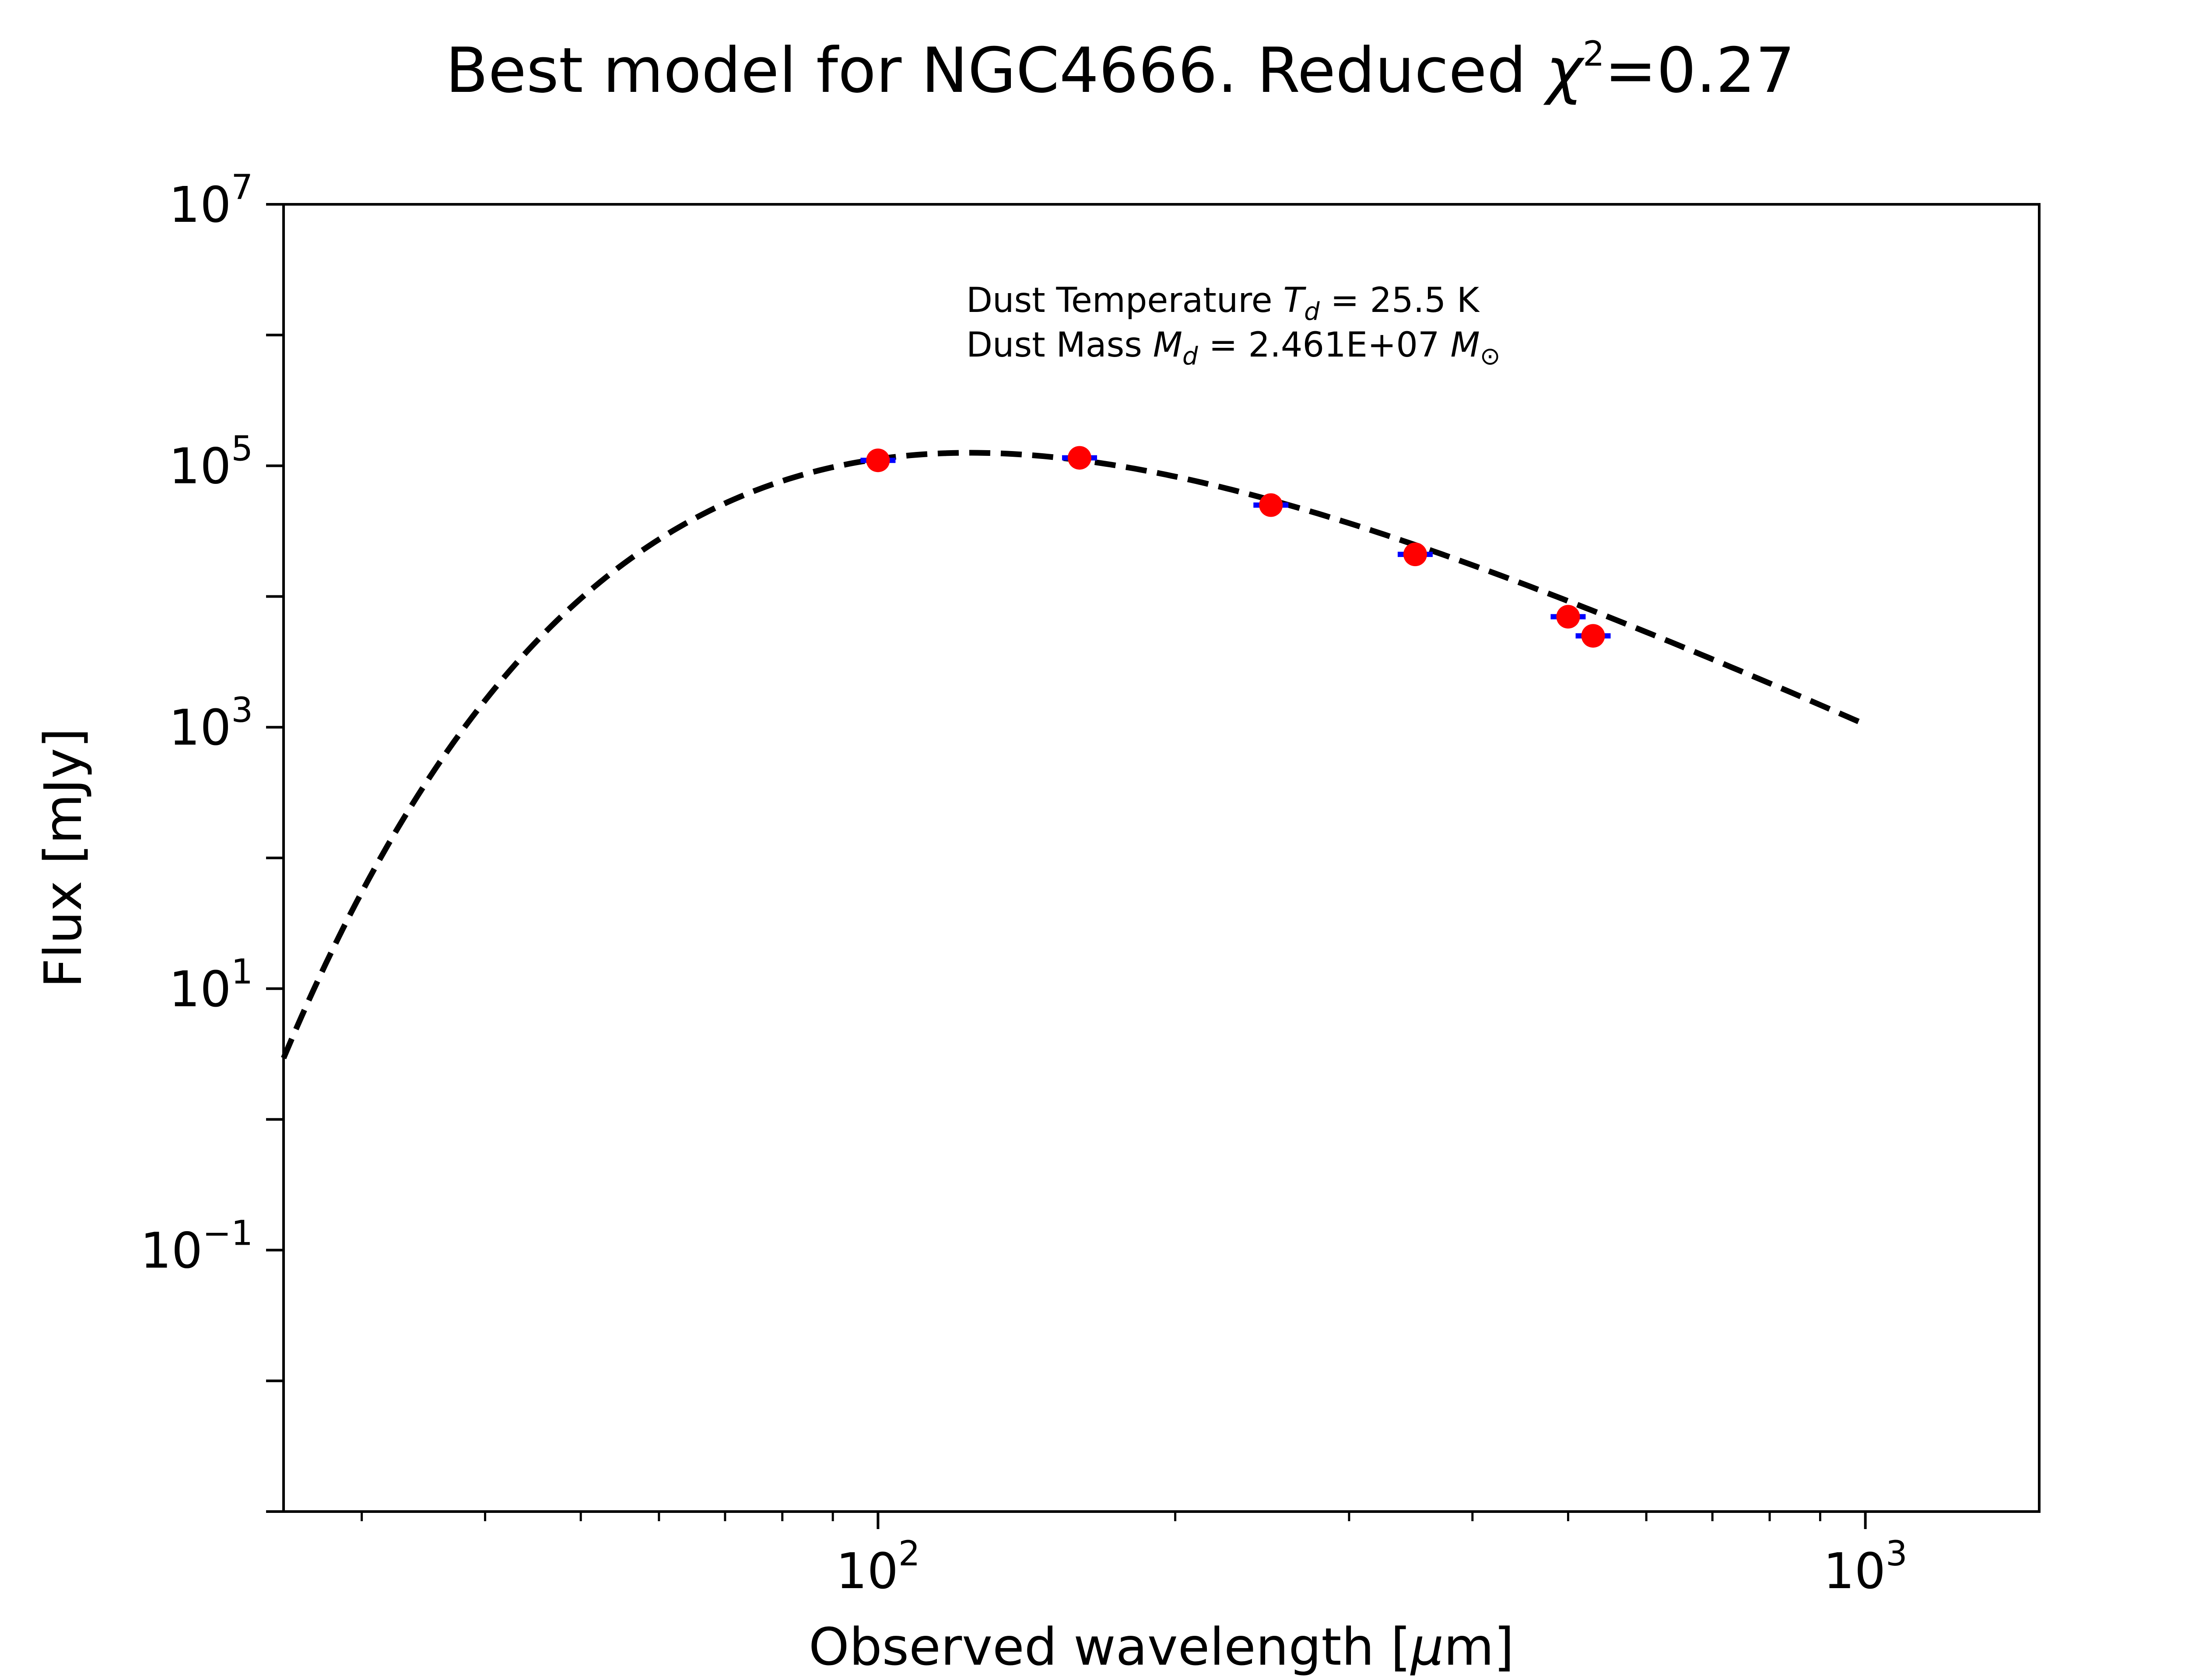 This screenshot has height=1680, width=2188. What do you see at coordinates (1134, 1556) in the screenshot?
I see `x-axis-ticks: 10² 10³` at bounding box center [1134, 1556].